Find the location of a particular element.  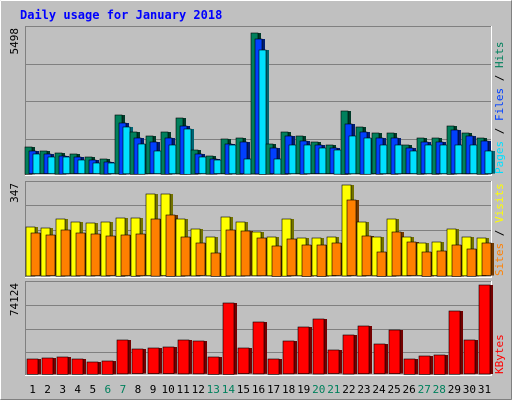

x-tick-label-day-10: 10 is located at coordinates (167, 389).